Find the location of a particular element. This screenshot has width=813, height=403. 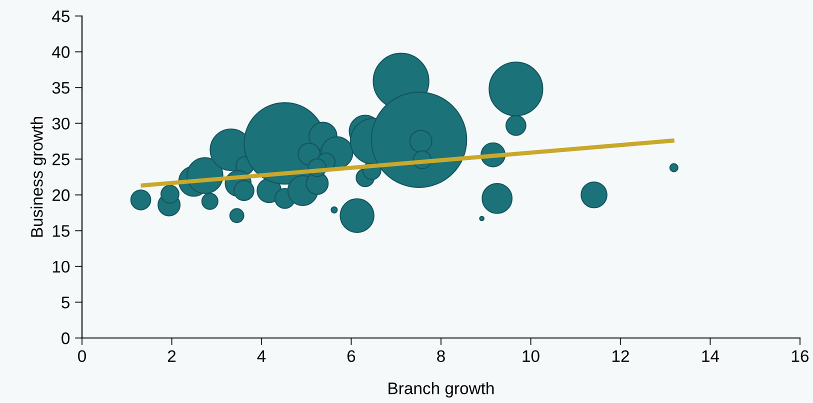

y-tick-label: 15 is located at coordinates (61, 231).